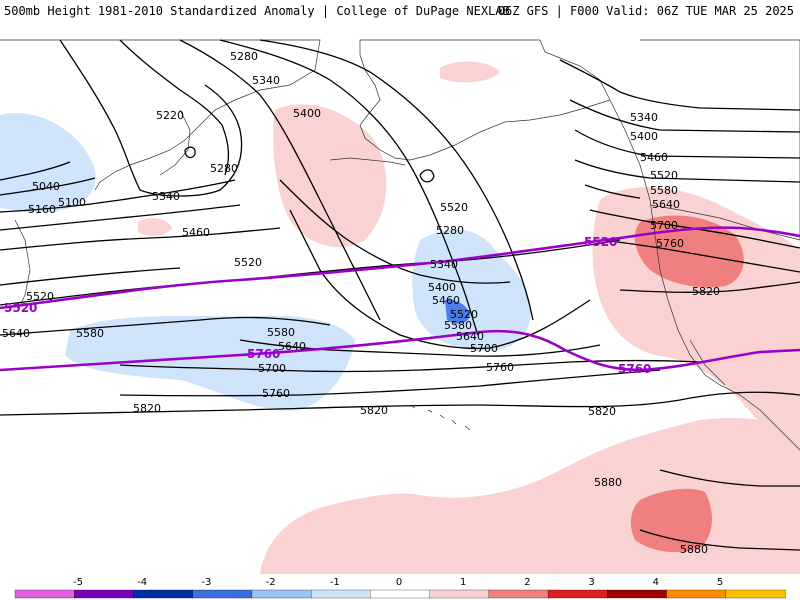 The height and width of the screenshot is (600, 800). I want to click on negative-anomaly-central-pacific, so click(210, 363).